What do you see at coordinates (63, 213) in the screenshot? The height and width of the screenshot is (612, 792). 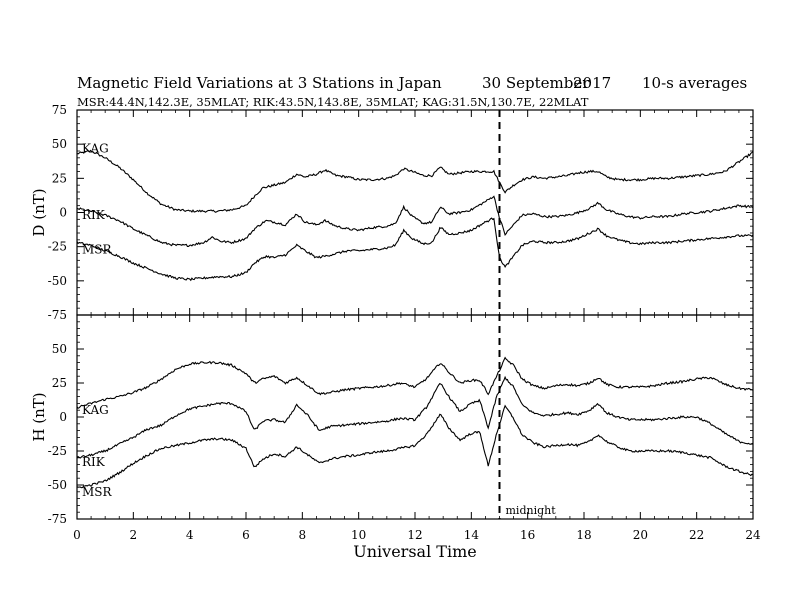 I see `y-tick-label-D: 0` at bounding box center [63, 213].